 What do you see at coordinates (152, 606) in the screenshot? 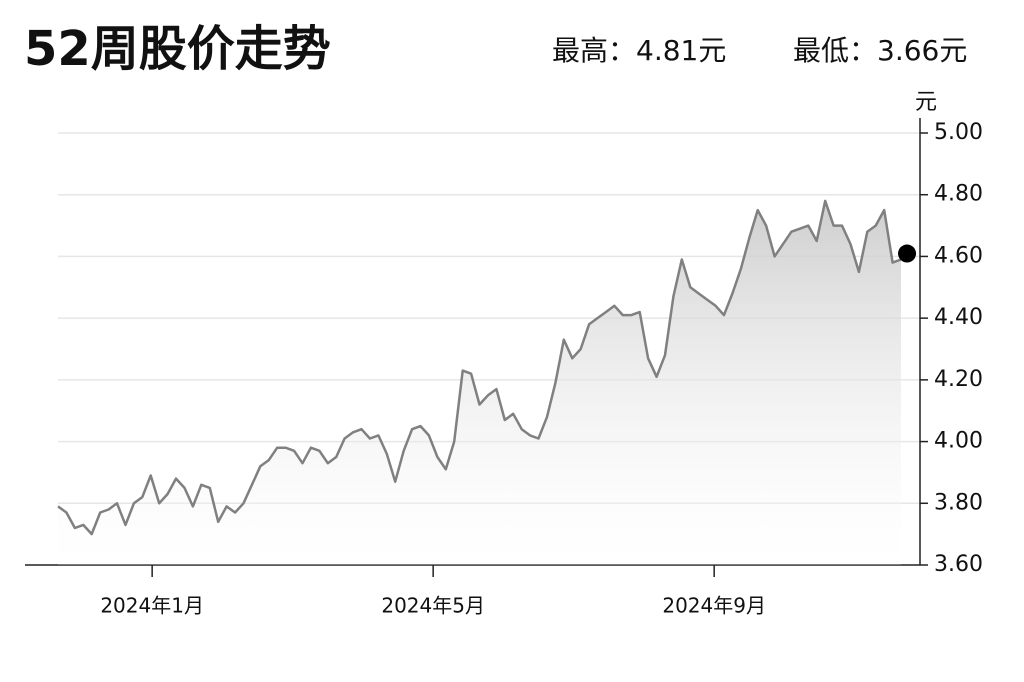
I see `x-tick-label: 2024年1月` at bounding box center [152, 606].